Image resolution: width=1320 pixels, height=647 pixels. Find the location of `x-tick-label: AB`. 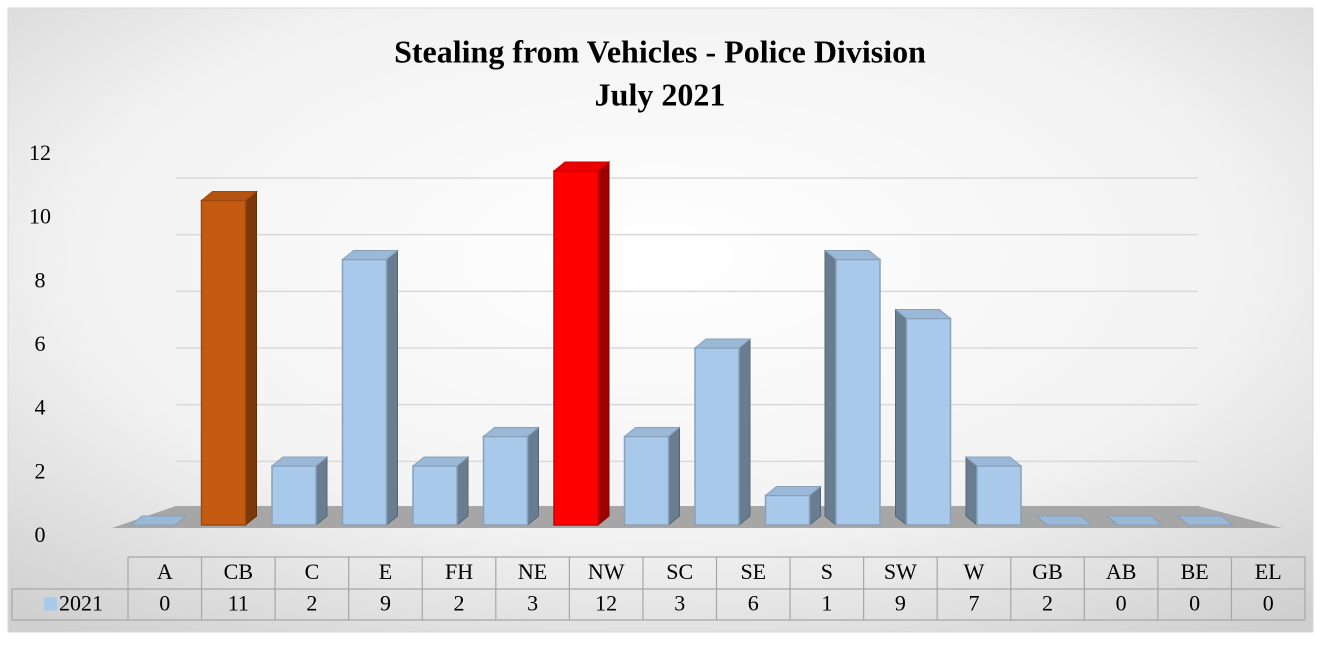

x-tick-label: AB is located at coordinates (1121, 571).